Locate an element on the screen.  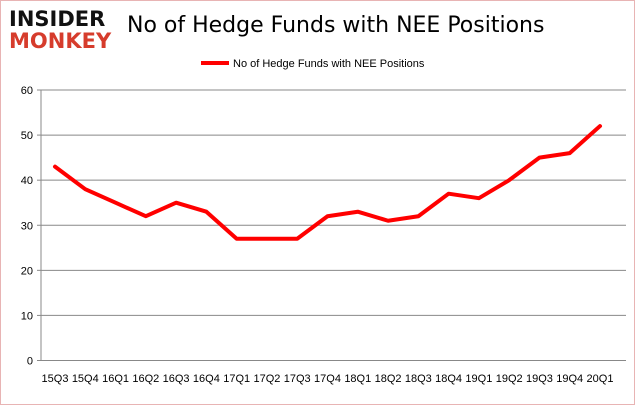
x-tick-label: 20Q1 is located at coordinates (600, 379).